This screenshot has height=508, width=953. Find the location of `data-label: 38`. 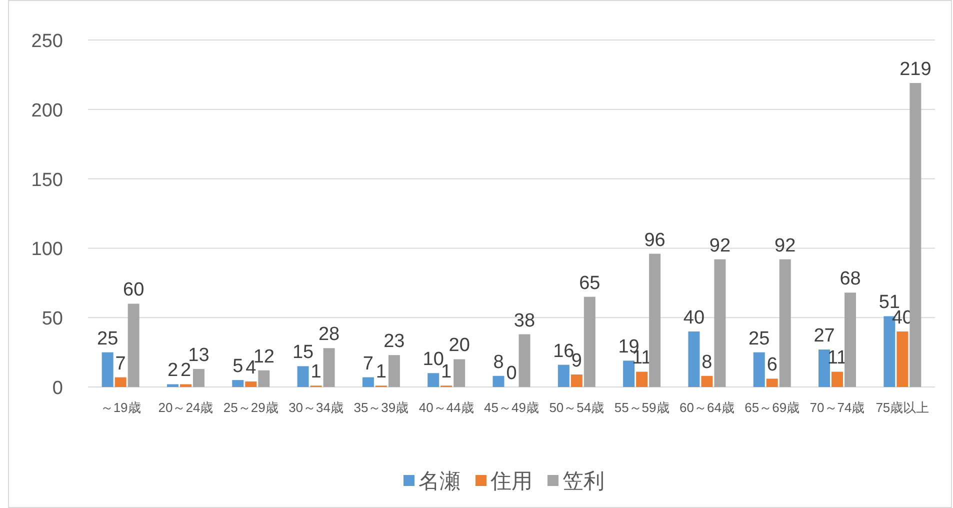

data-label: 38 is located at coordinates (525, 321).